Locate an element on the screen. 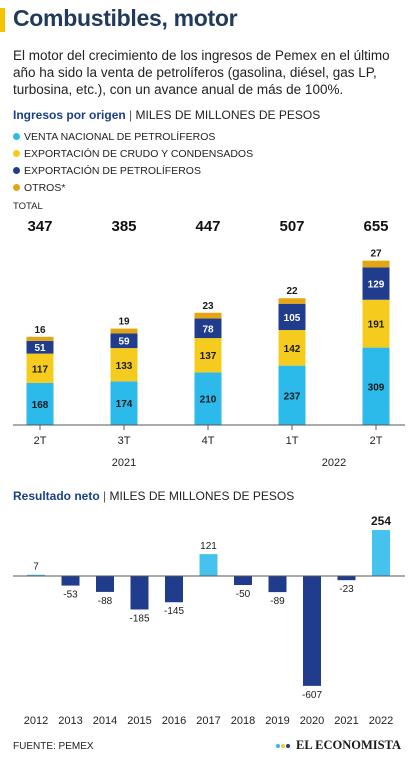 This screenshot has height=768, width=414. bar-data-label: 129 is located at coordinates (376, 285).